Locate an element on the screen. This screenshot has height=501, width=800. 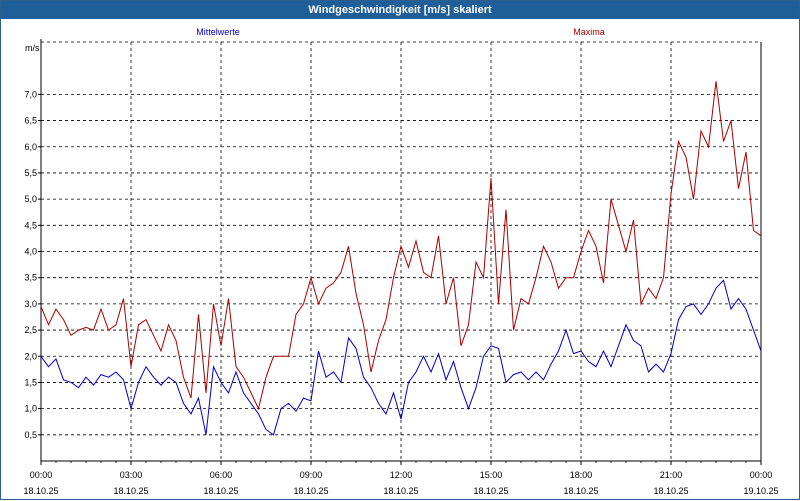
y-tick-label: 7,0 is located at coordinates (30, 94).